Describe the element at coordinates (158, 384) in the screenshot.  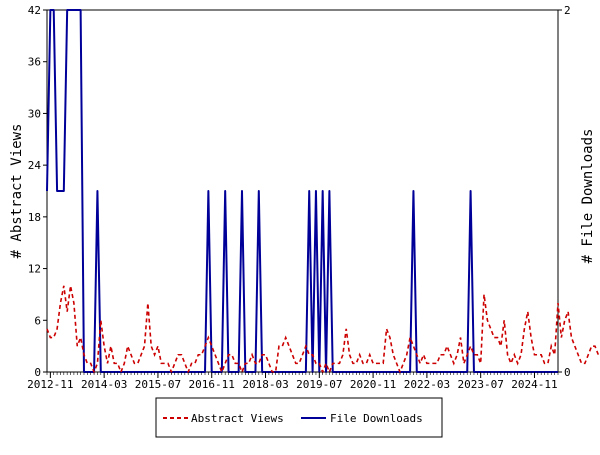
I see `x-tick-label: 2015-07` at that location.